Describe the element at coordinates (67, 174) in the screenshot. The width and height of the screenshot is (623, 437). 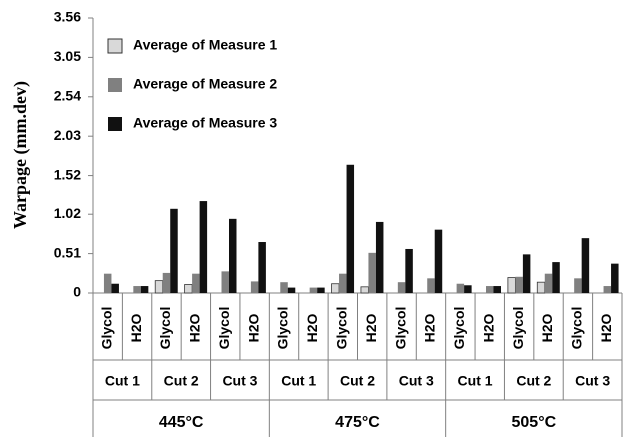
I see `y-tick-label: 1.52` at that location.